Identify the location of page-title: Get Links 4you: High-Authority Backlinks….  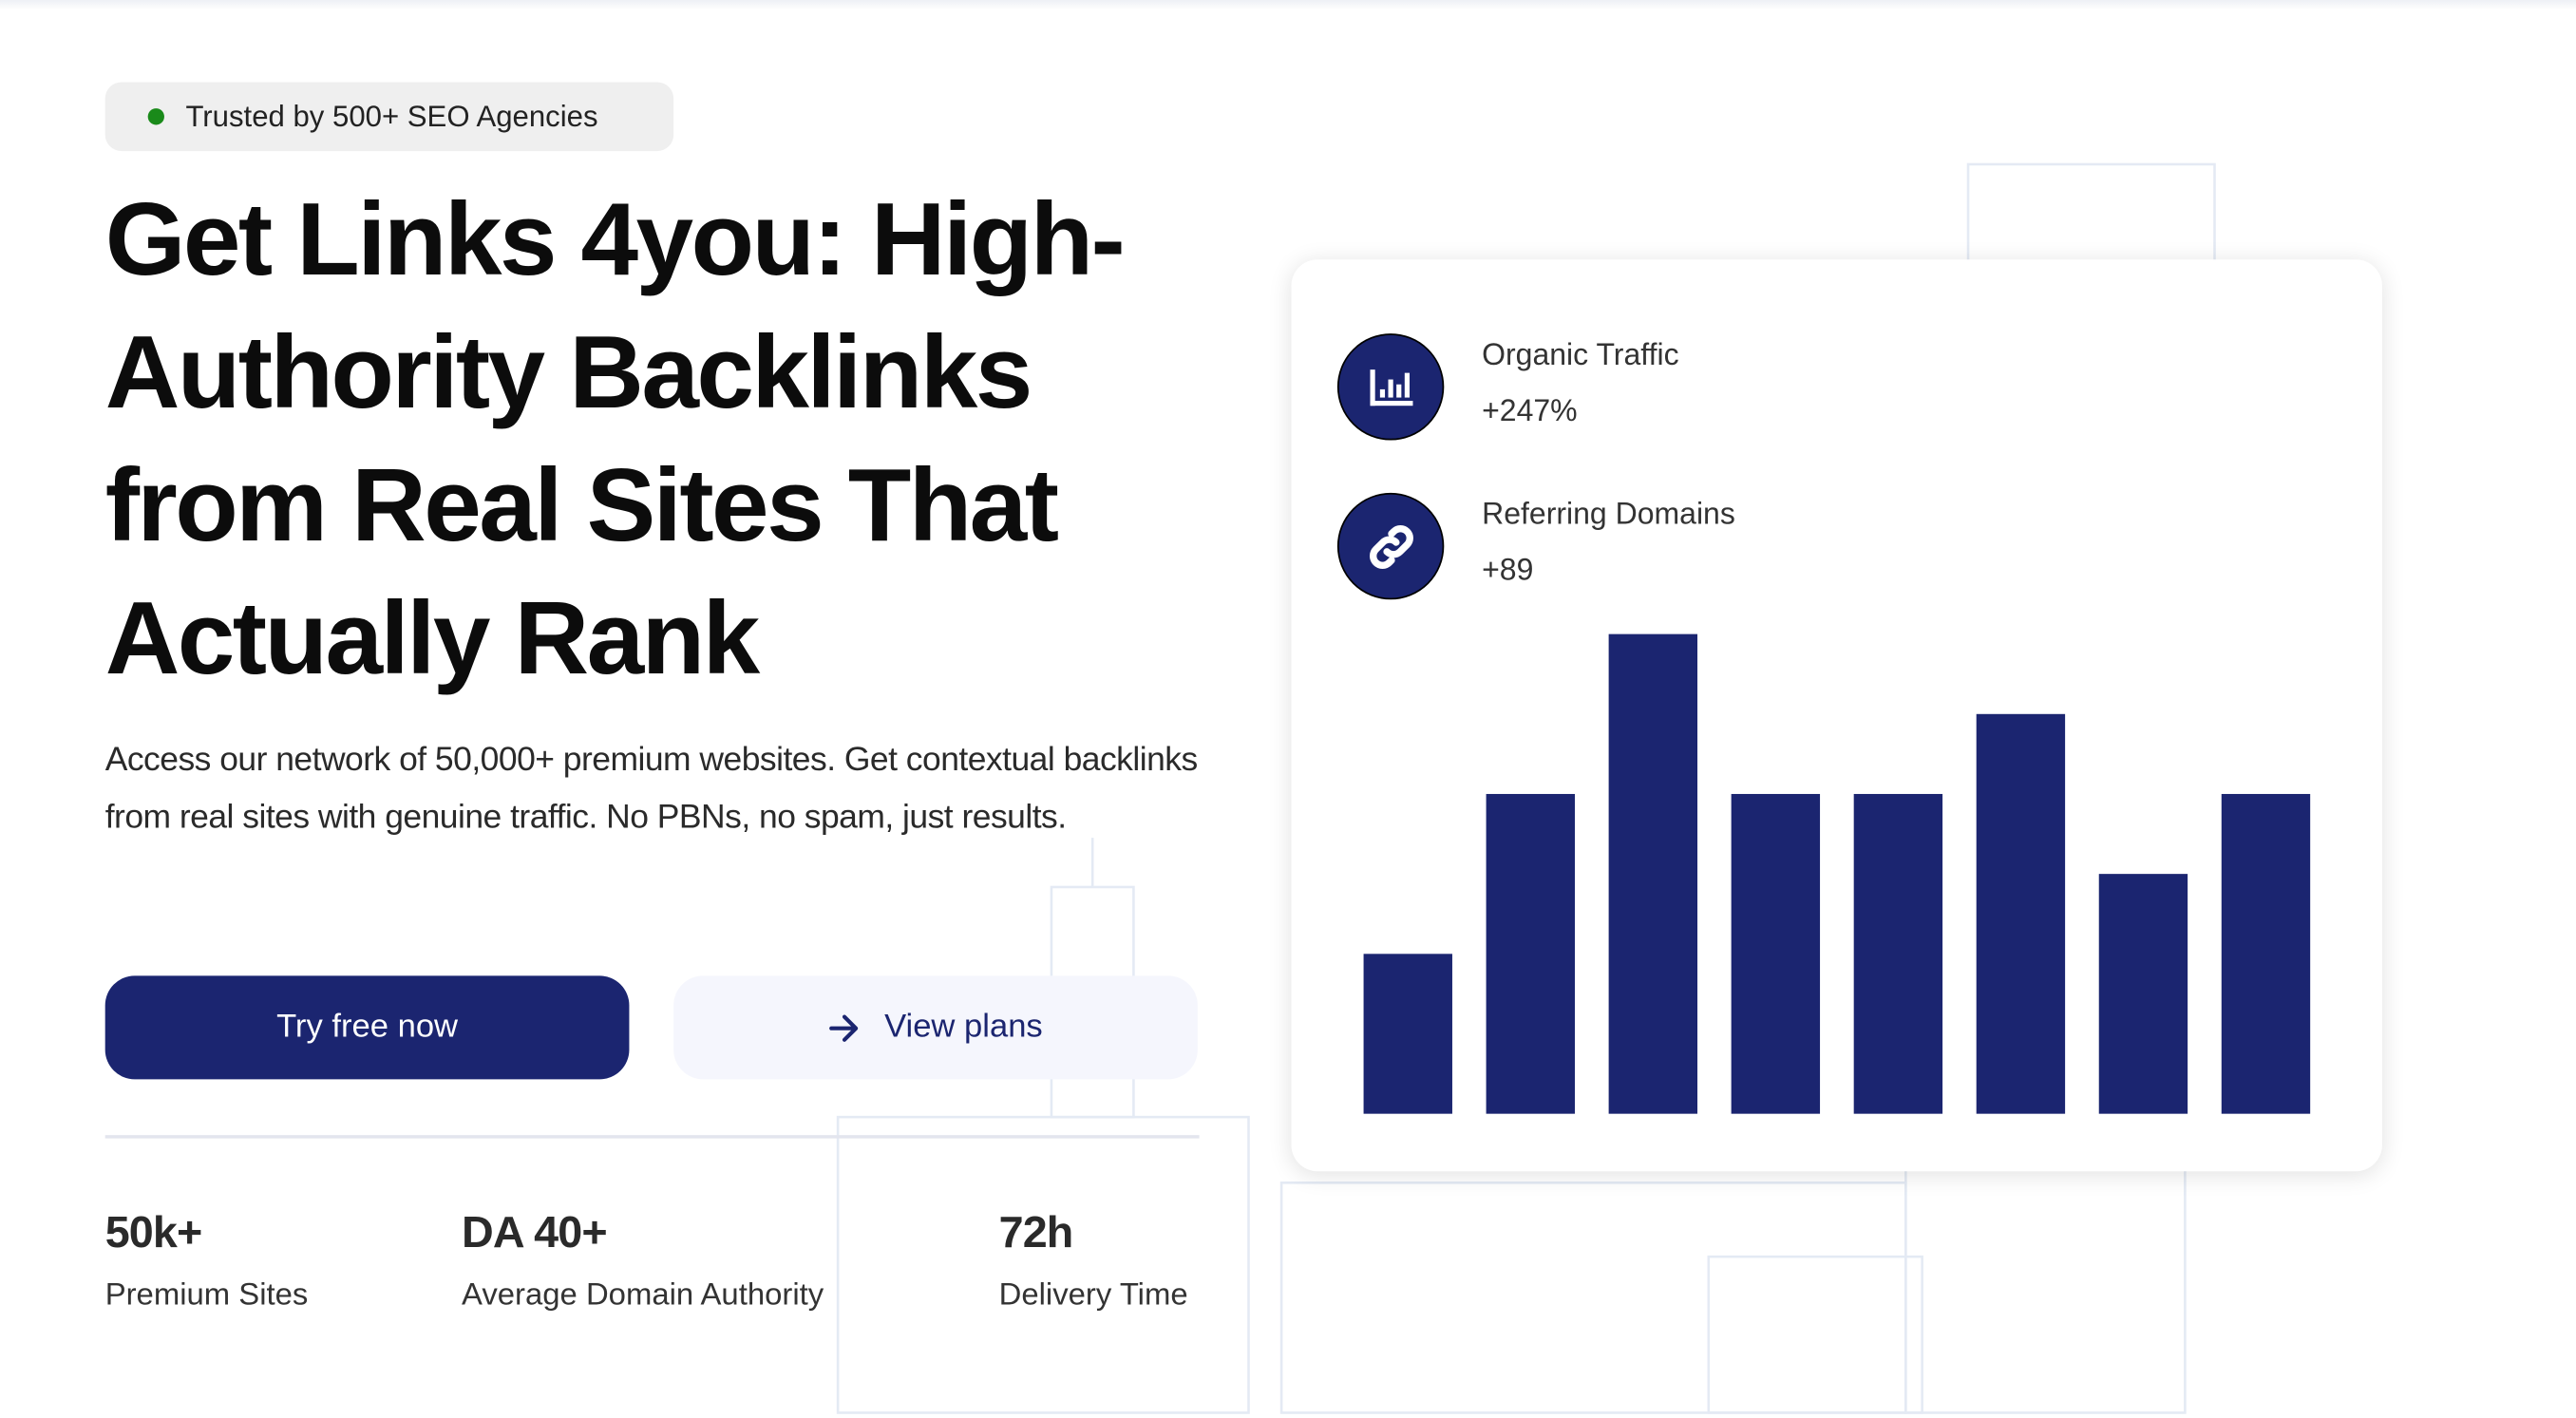
(615, 439).